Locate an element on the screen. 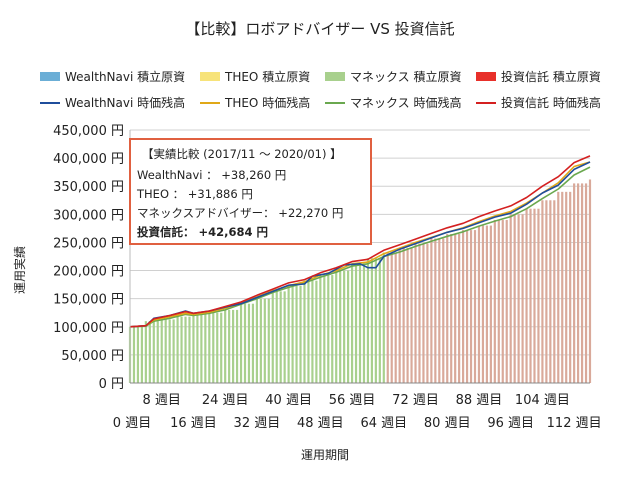  x-tick-label: 16 週目 is located at coordinates (193, 423).